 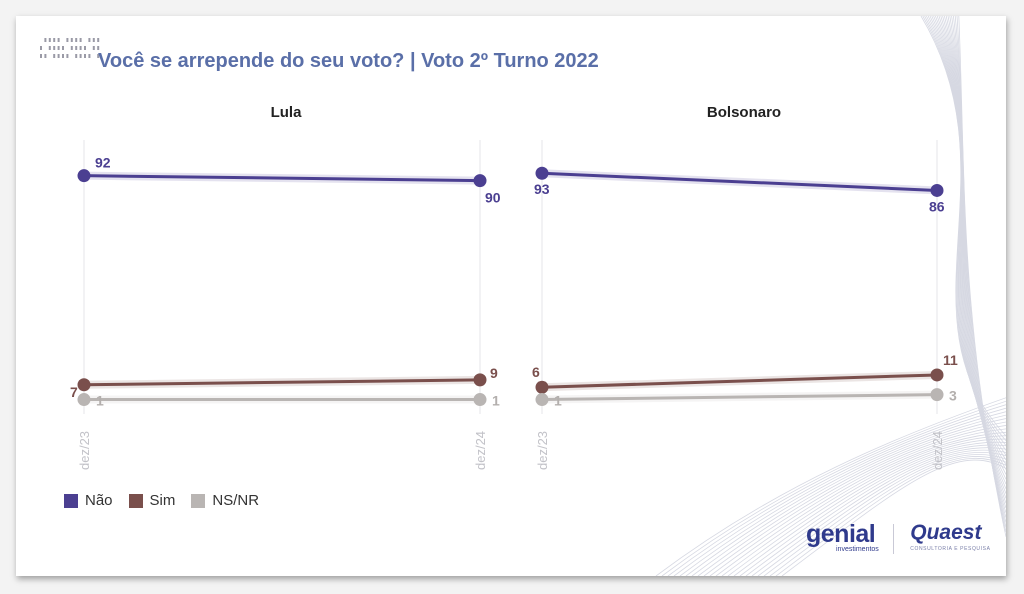 I want to click on series-line-lula-no, so click(x=282, y=178).